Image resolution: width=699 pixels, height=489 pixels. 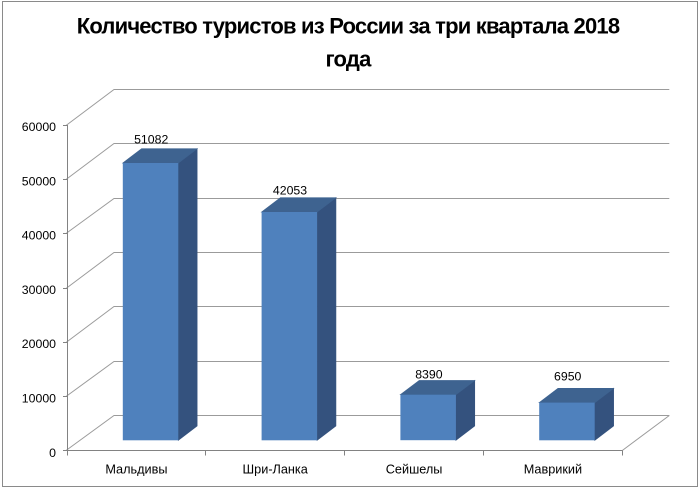 What do you see at coordinates (39, 399) in the screenshot?
I see `svg-text: 10000` at bounding box center [39, 399].